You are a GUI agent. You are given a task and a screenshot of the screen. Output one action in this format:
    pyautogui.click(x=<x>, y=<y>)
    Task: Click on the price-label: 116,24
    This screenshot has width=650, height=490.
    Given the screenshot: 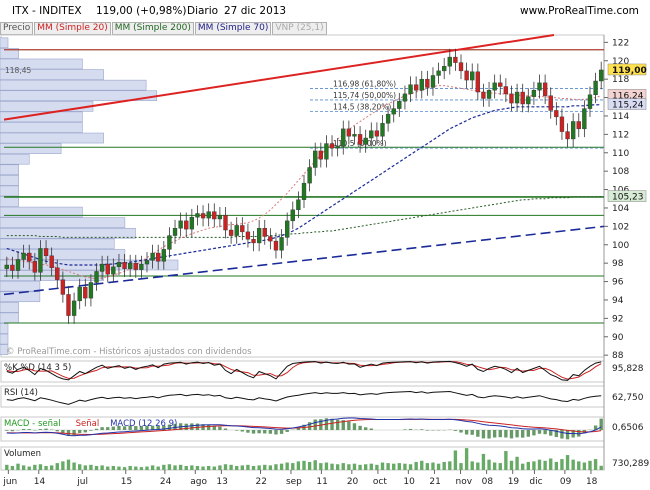 What is the action you would take?
    pyautogui.click(x=628, y=96)
    